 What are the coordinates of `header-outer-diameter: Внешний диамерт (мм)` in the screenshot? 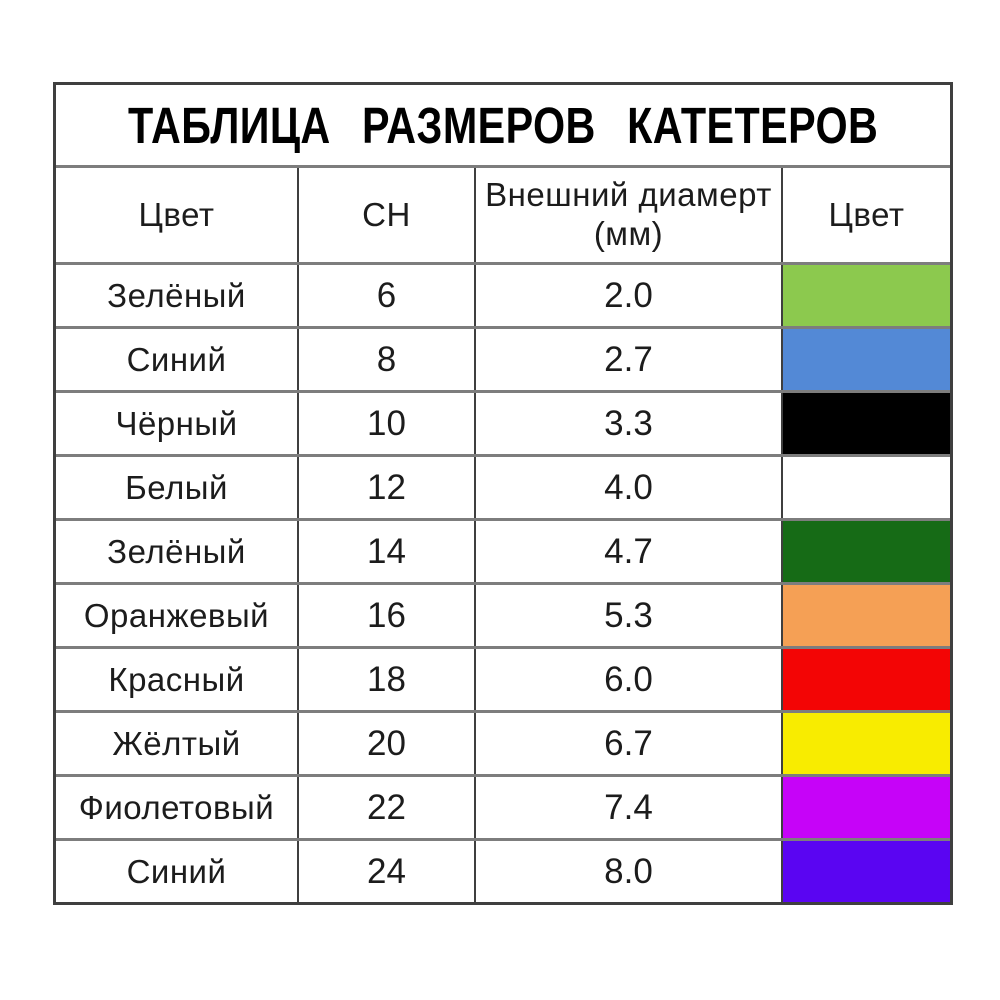 It's located at (629, 215).